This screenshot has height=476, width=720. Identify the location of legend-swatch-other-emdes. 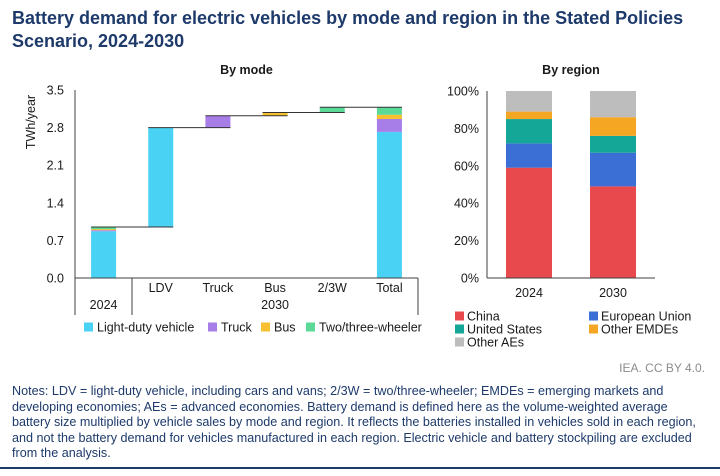
(593, 329).